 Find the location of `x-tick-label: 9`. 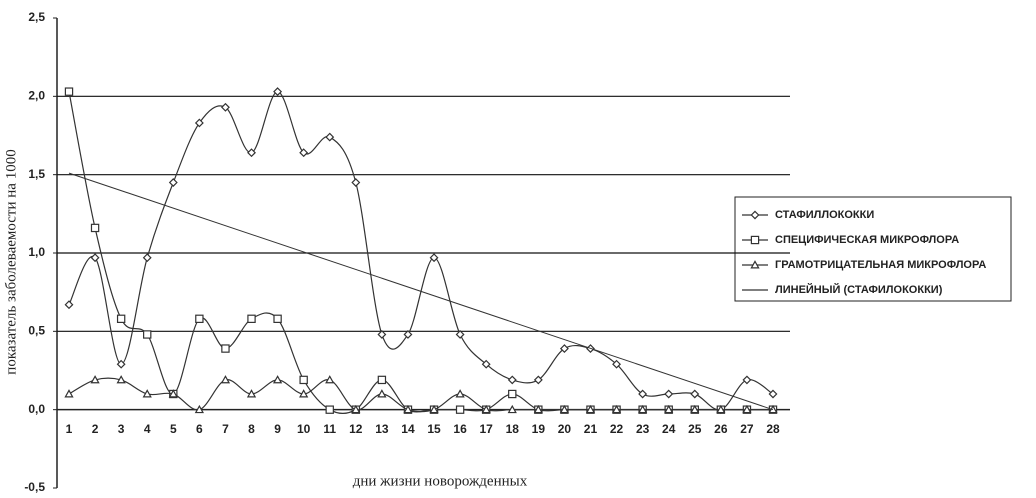

x-tick-label: 9 is located at coordinates (277, 429).